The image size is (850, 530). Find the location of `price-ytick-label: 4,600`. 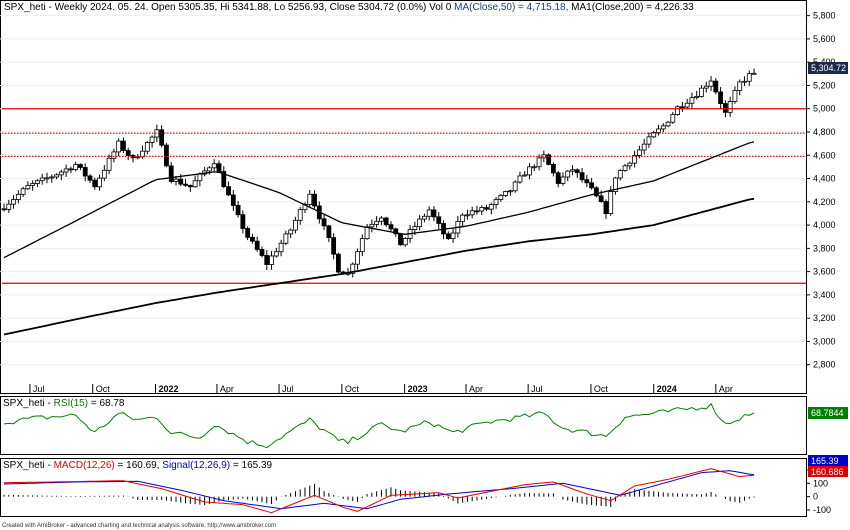

price-ytick-label: 4,600 is located at coordinates (824, 155).